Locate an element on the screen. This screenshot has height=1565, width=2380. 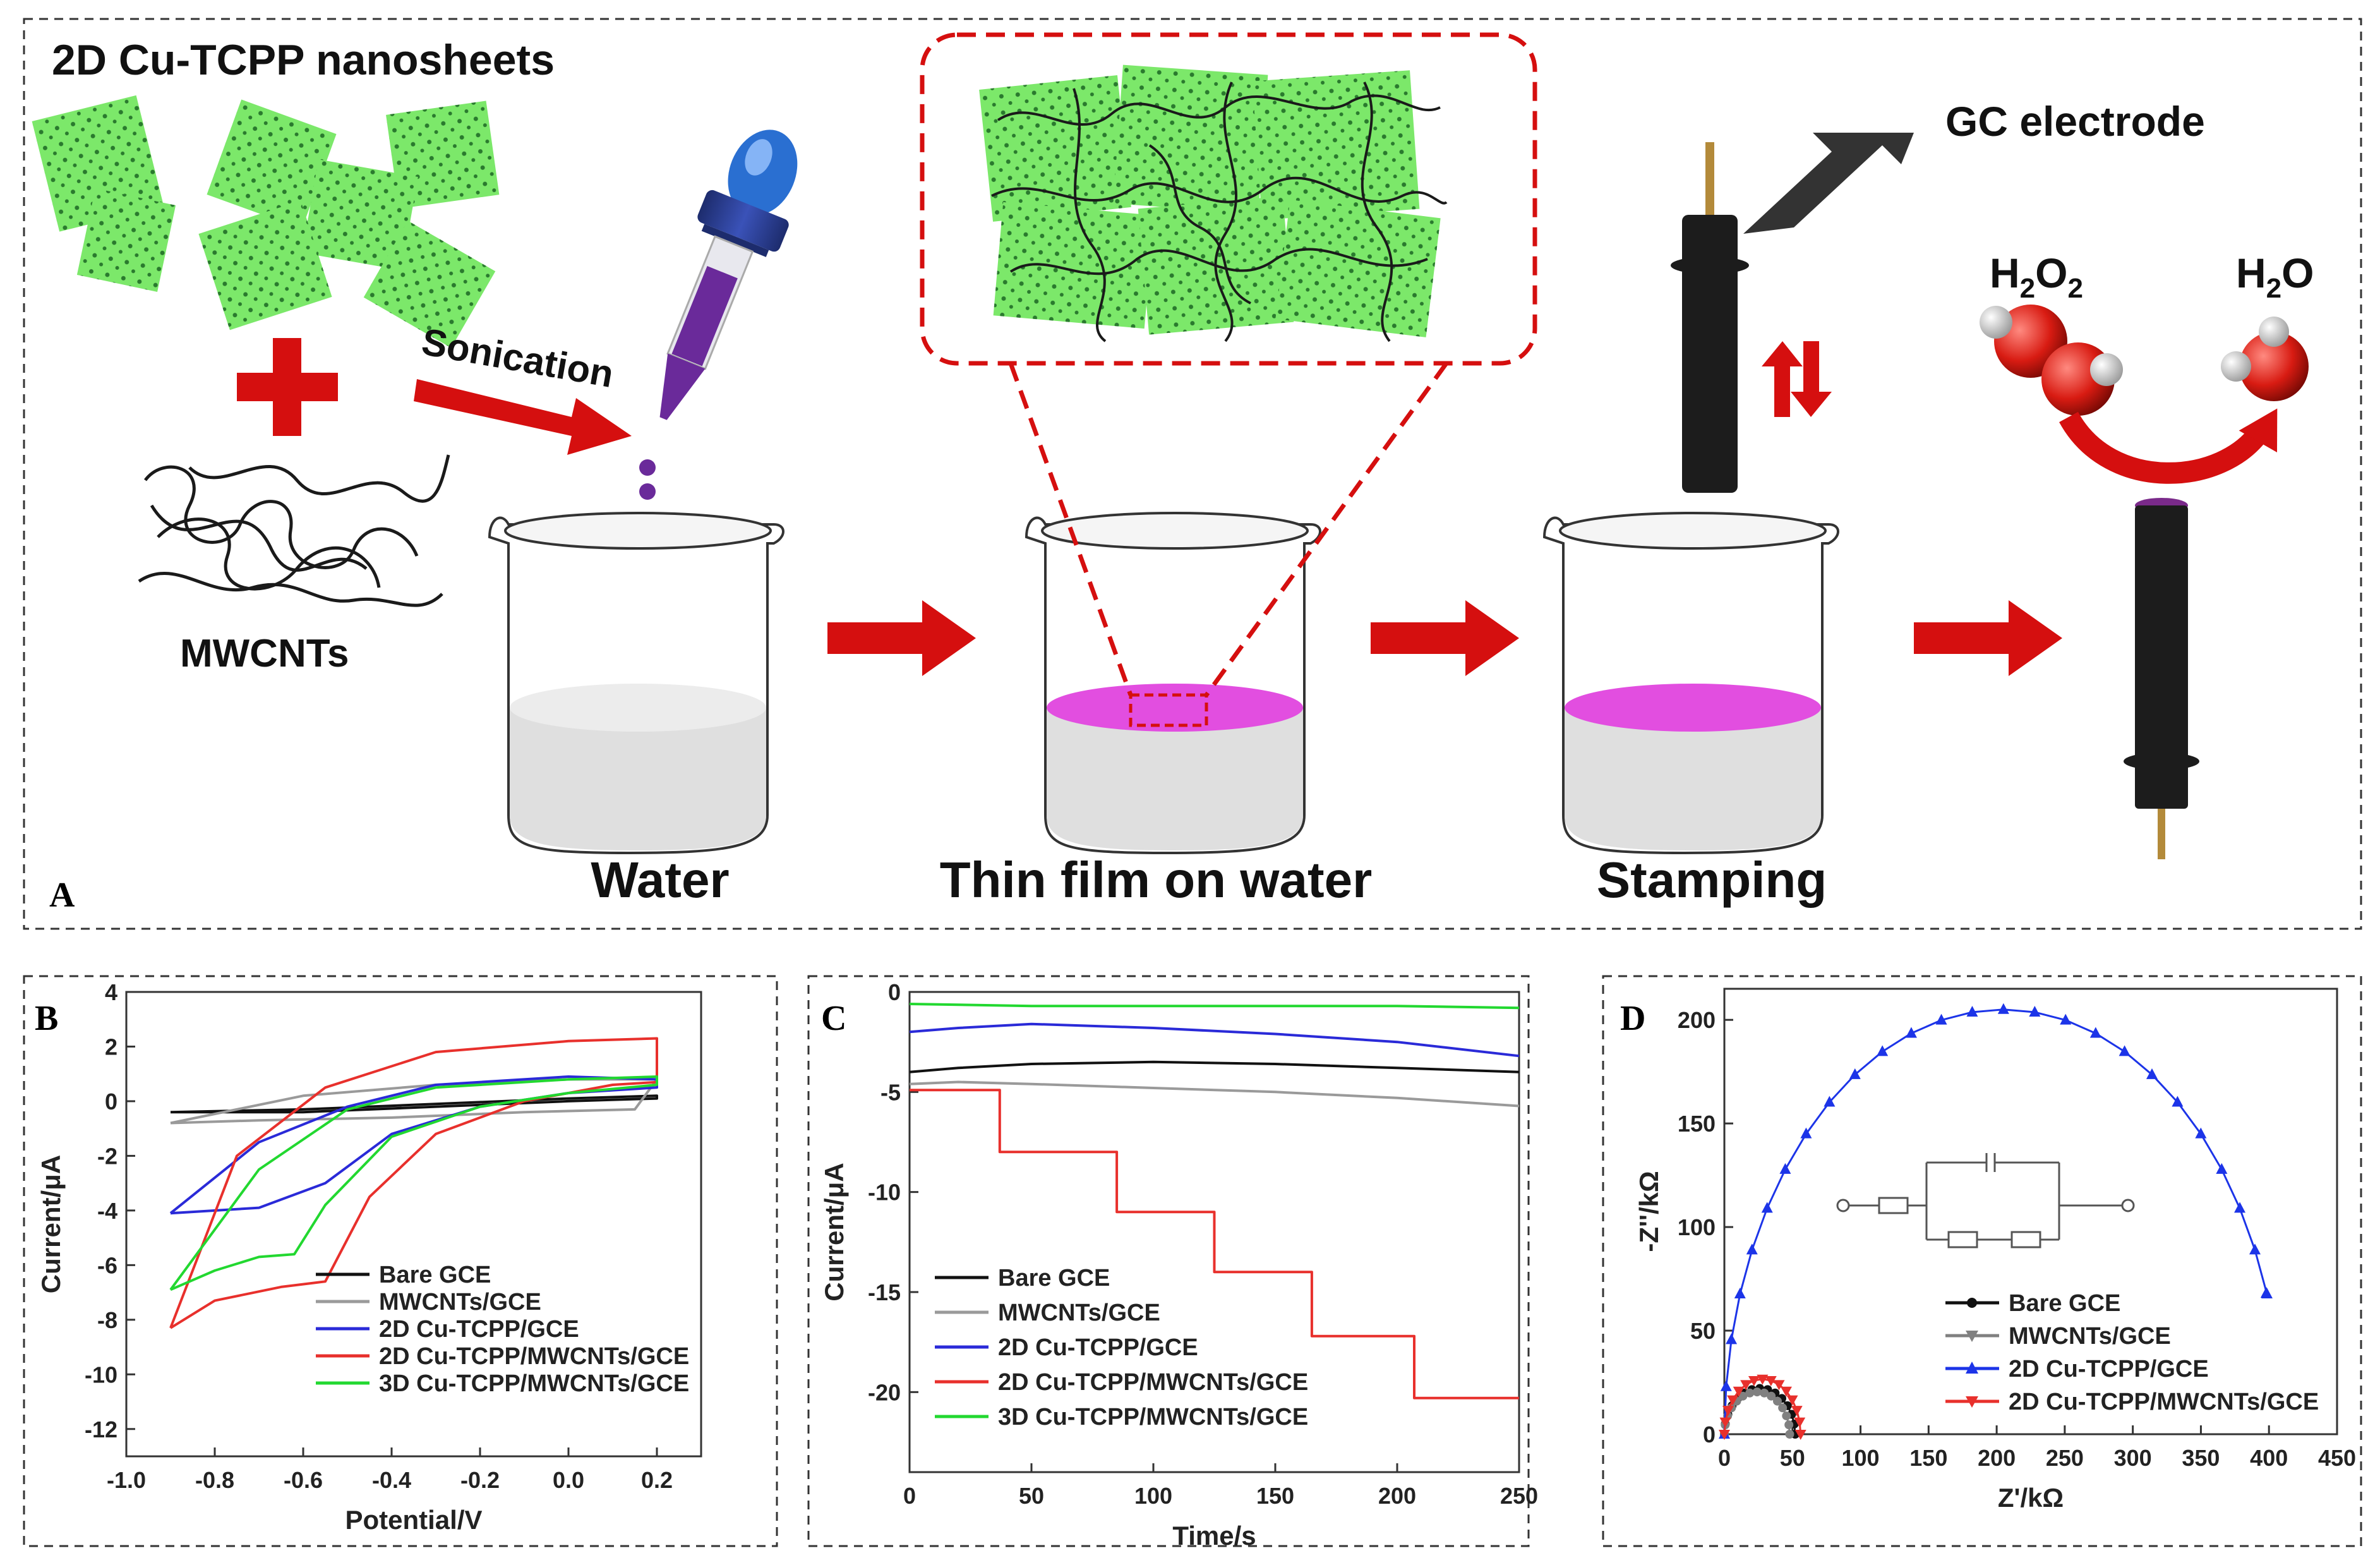
x-axis-label: Potential/V is located at coordinates (413, 1520).